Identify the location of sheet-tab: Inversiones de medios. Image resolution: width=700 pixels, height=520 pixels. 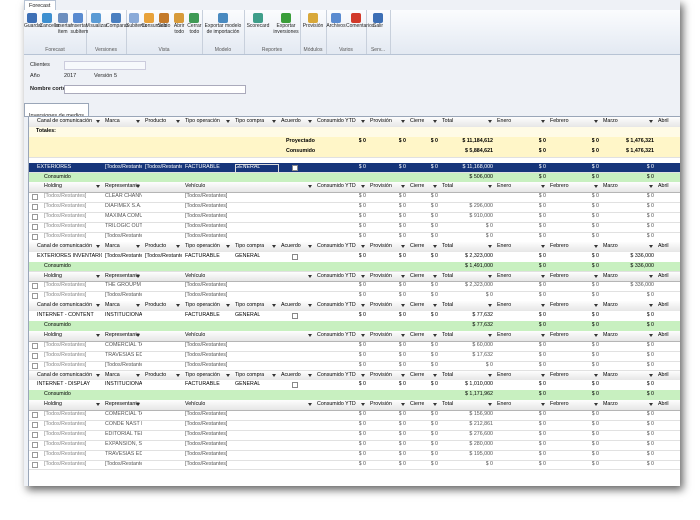
(57, 111).